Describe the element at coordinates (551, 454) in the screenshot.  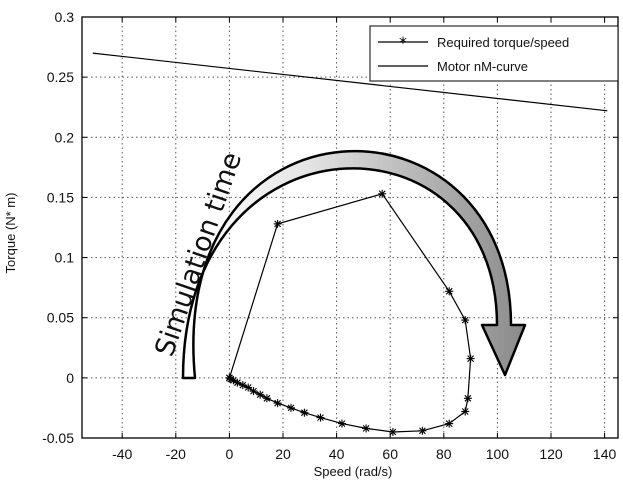
I see `x-tick-label: 120` at that location.